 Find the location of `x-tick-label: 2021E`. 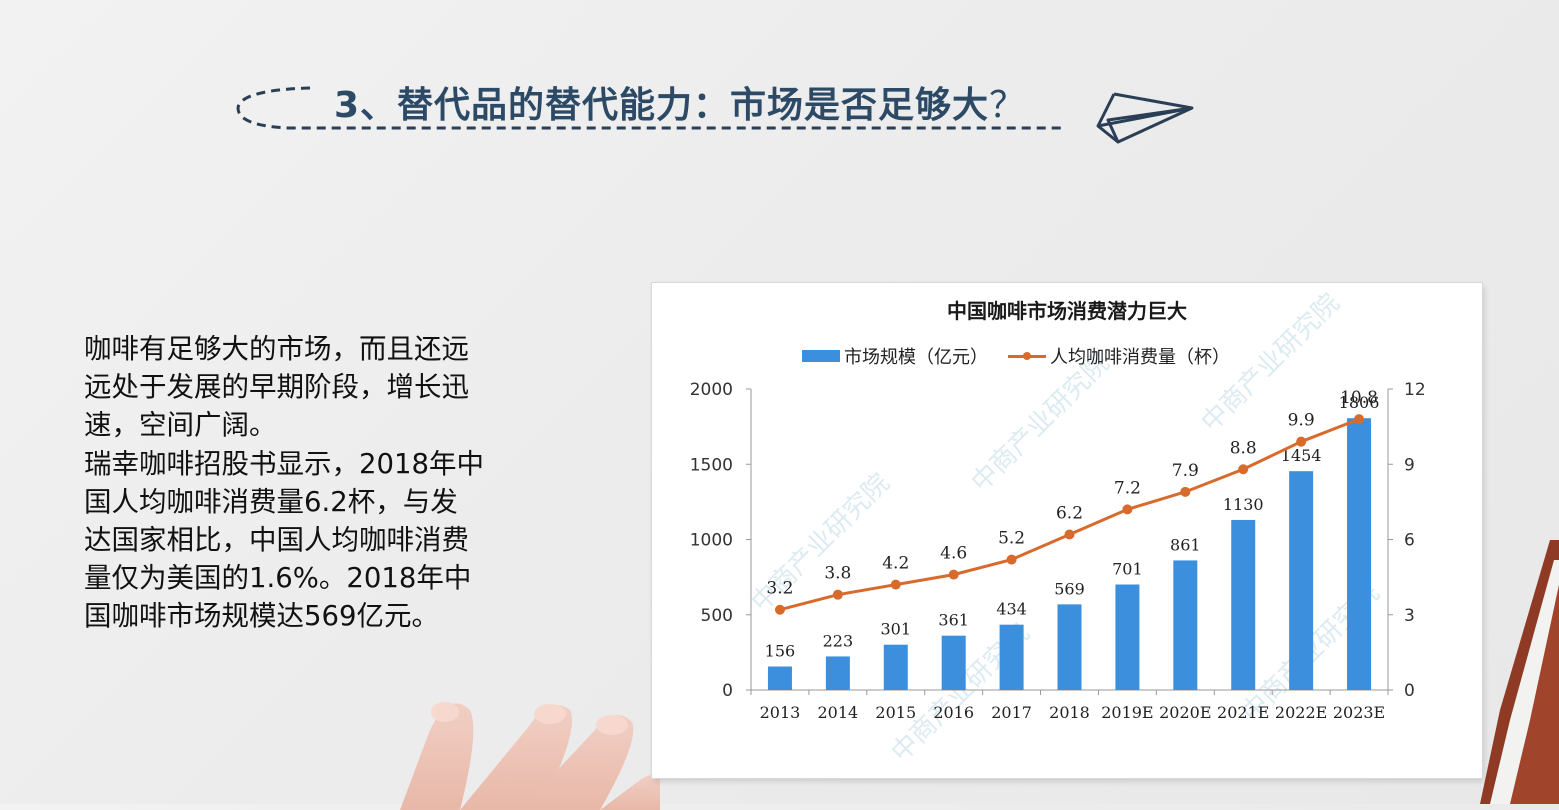

x-tick-label: 2021E is located at coordinates (1243, 712).